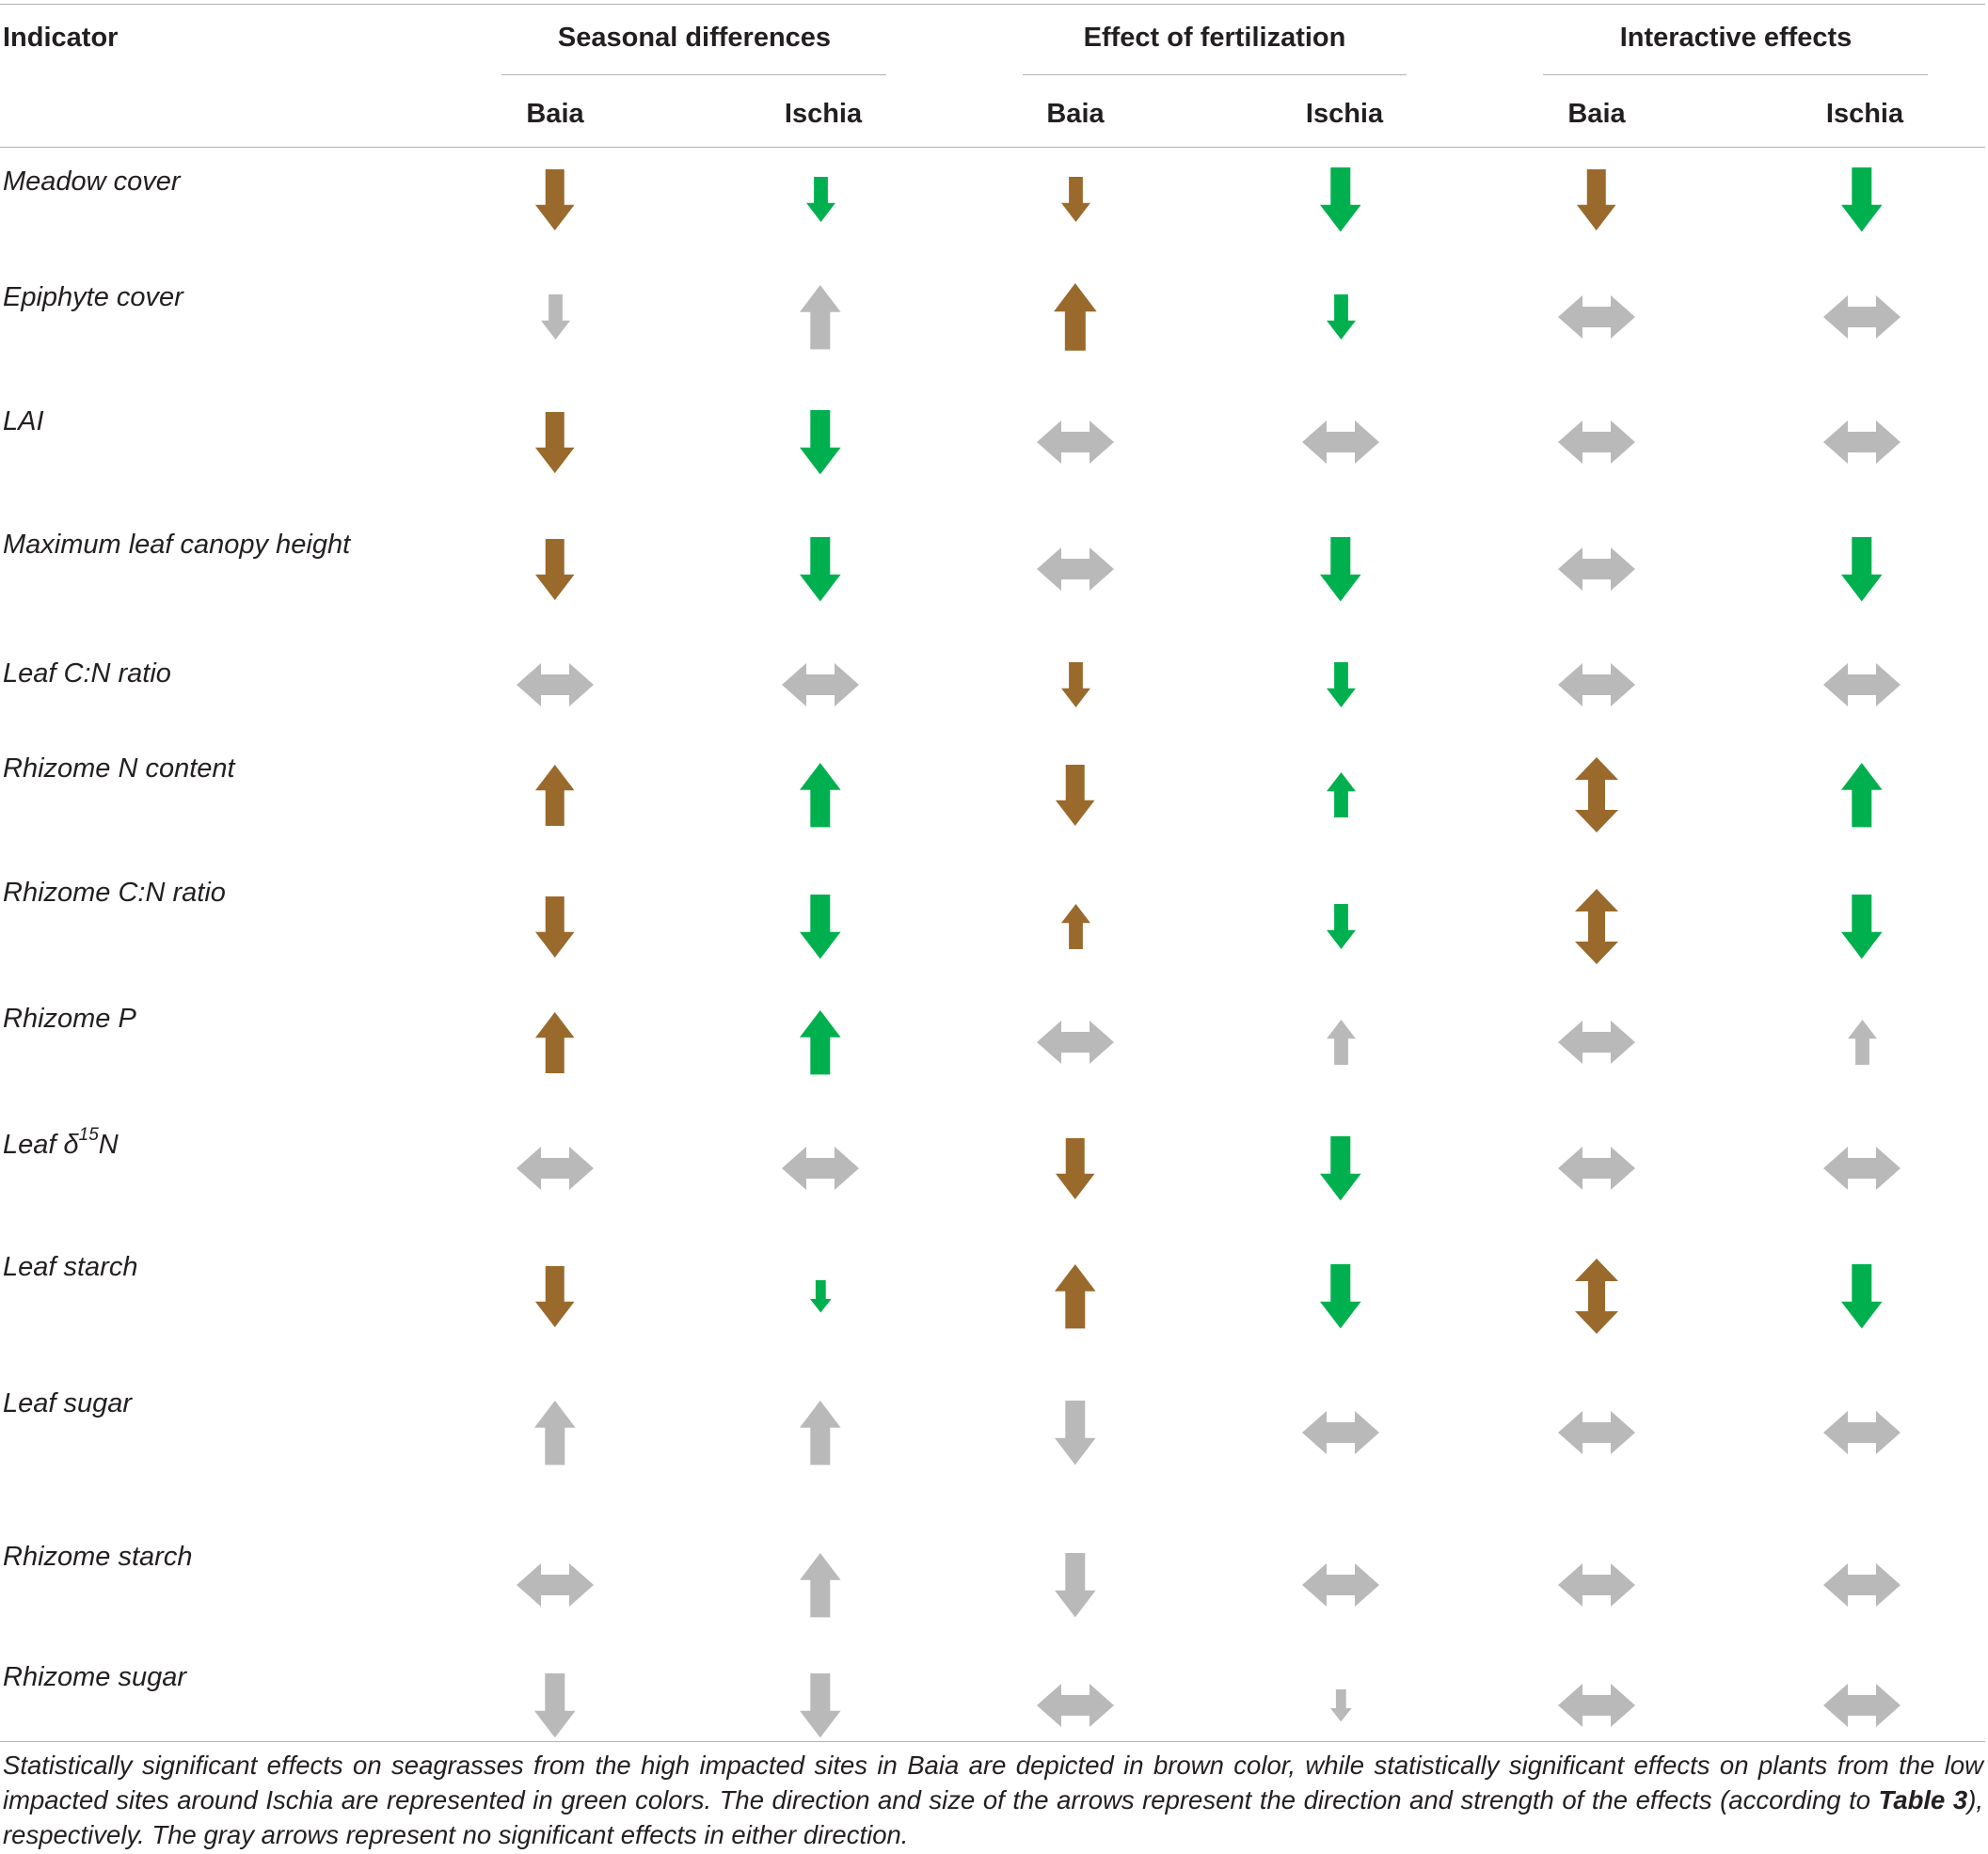 This screenshot has width=1988, height=1854. I want to click on header-rule, so click(992, 147).